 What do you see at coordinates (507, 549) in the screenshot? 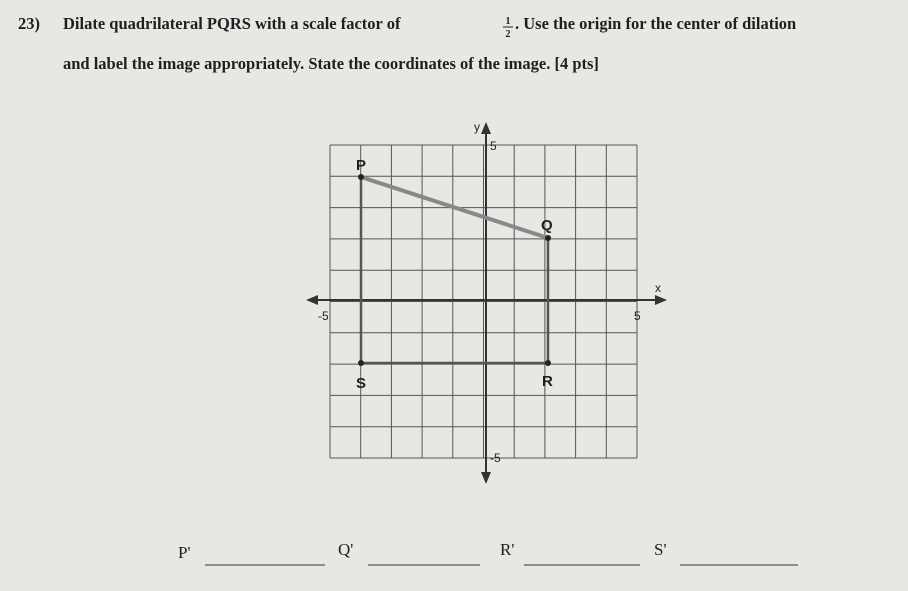
I see `answer-label: R'` at bounding box center [507, 549].